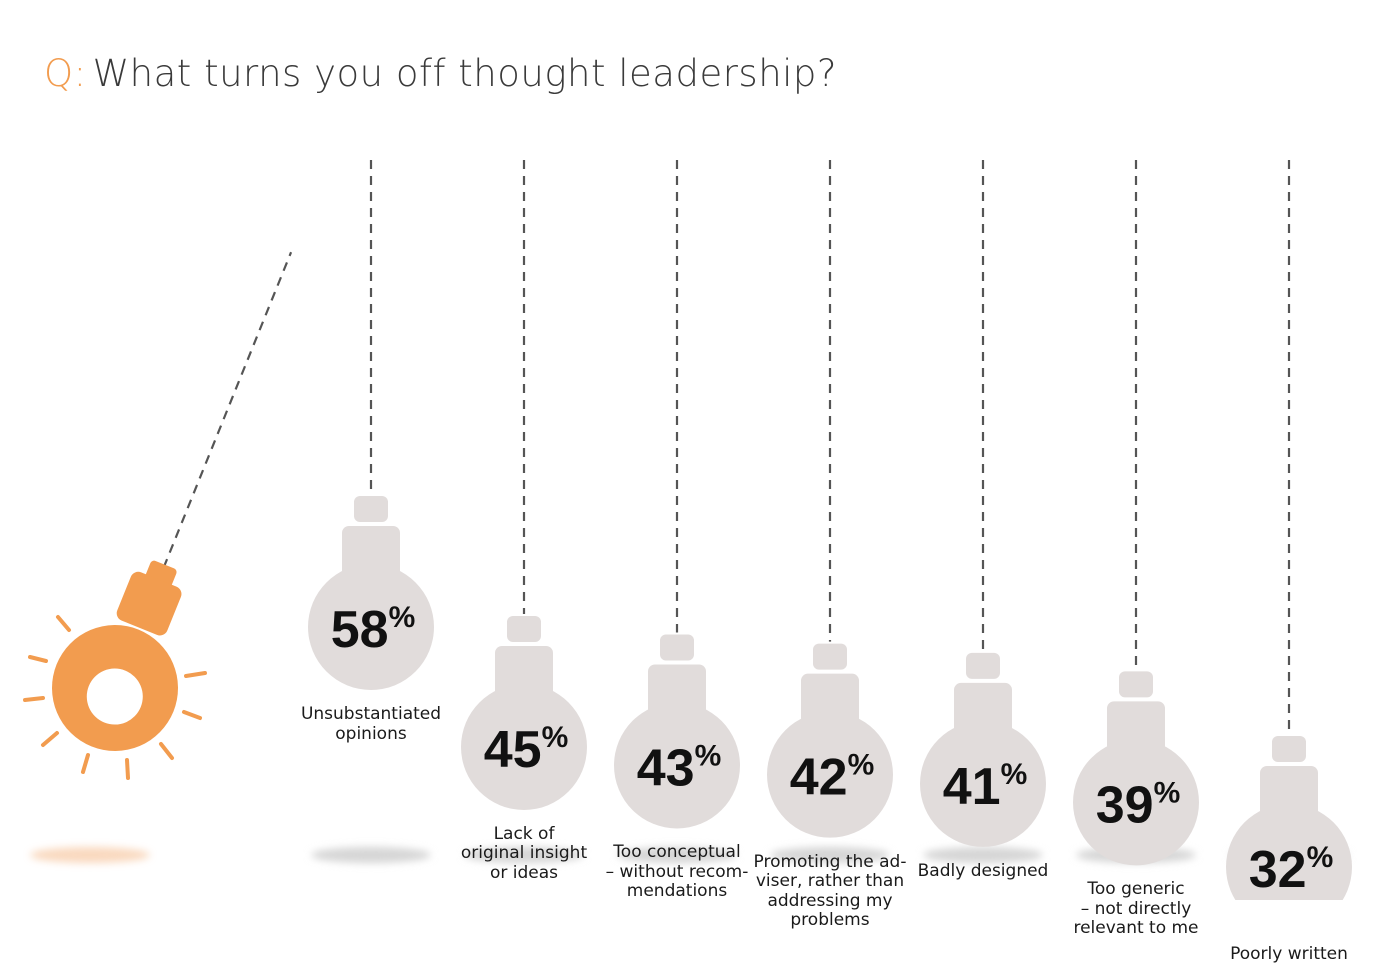 This screenshot has width=1390, height=964. What do you see at coordinates (172, 501) in the screenshot?
I see `swinging-bulb-icon` at bounding box center [172, 501].